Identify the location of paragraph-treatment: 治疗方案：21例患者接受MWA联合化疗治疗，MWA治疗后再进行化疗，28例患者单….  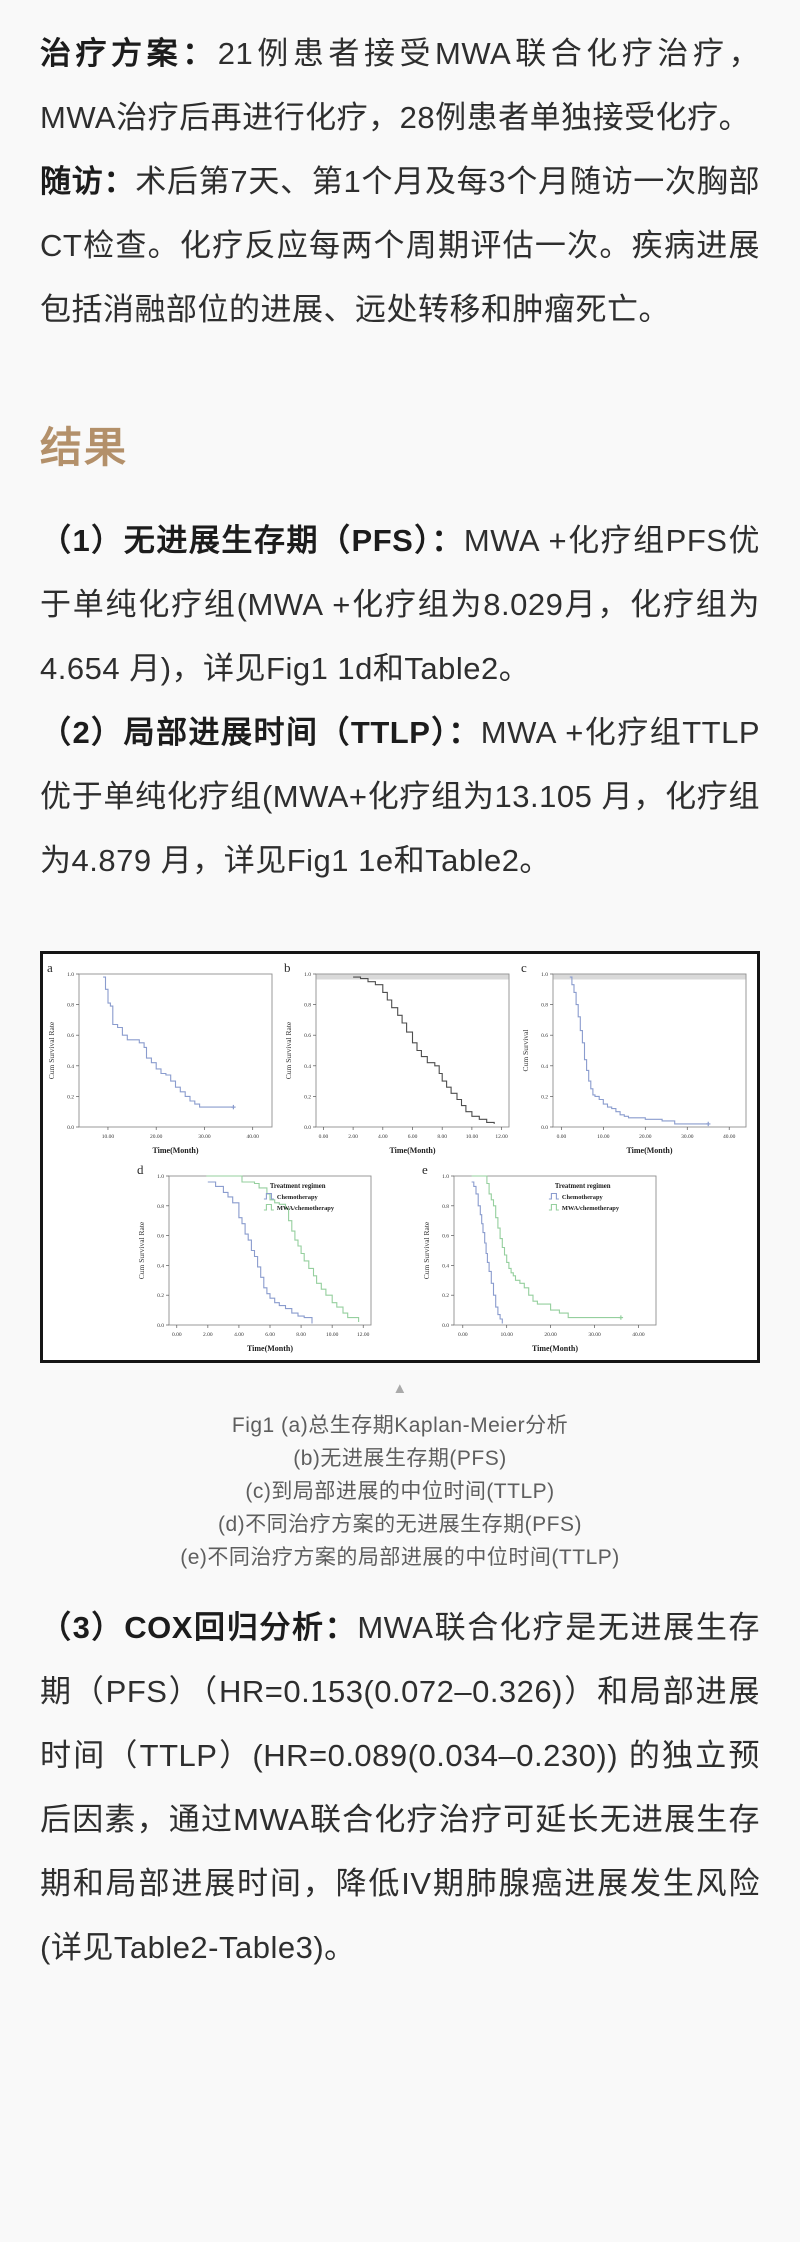
(400, 86).